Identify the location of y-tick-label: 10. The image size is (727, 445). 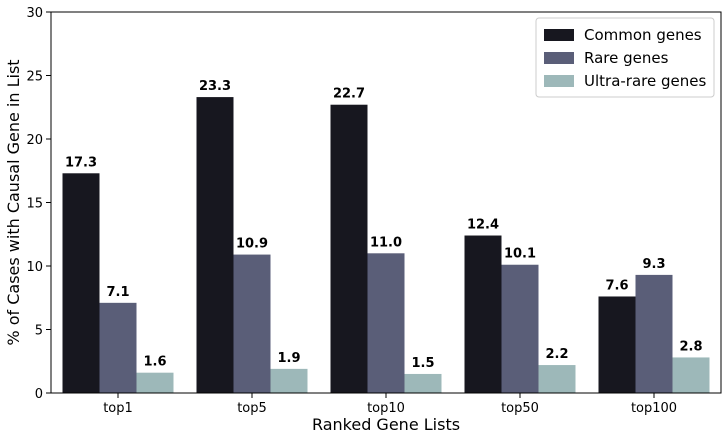
(34, 267).